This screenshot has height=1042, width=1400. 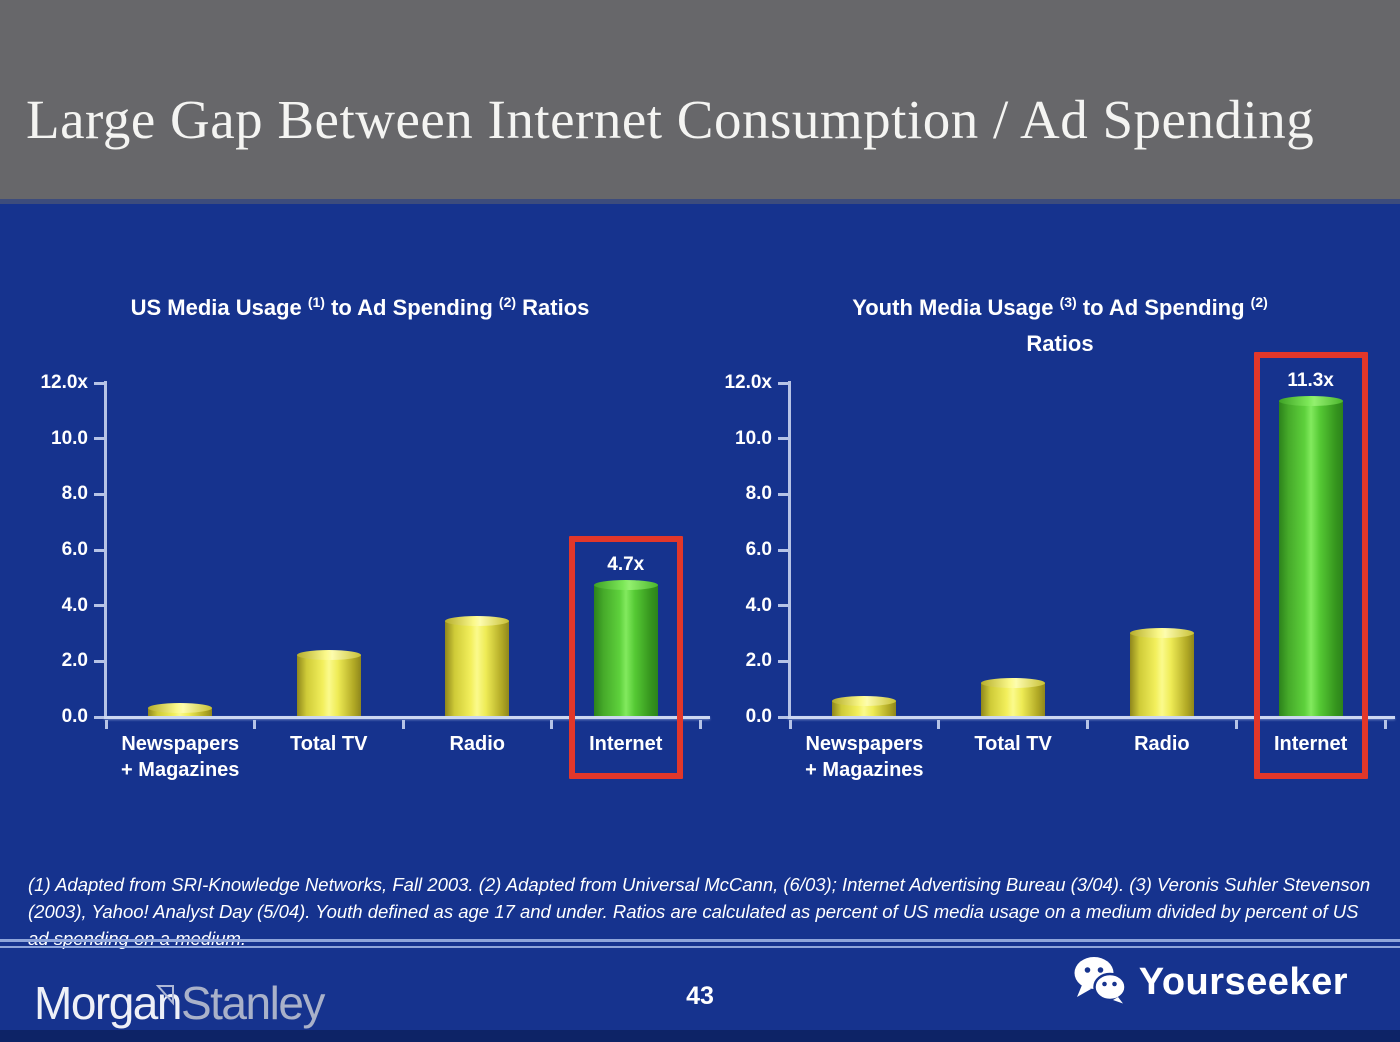 What do you see at coordinates (956, 307) in the screenshot?
I see `chart-title-text: Youth Media Usage` at bounding box center [956, 307].